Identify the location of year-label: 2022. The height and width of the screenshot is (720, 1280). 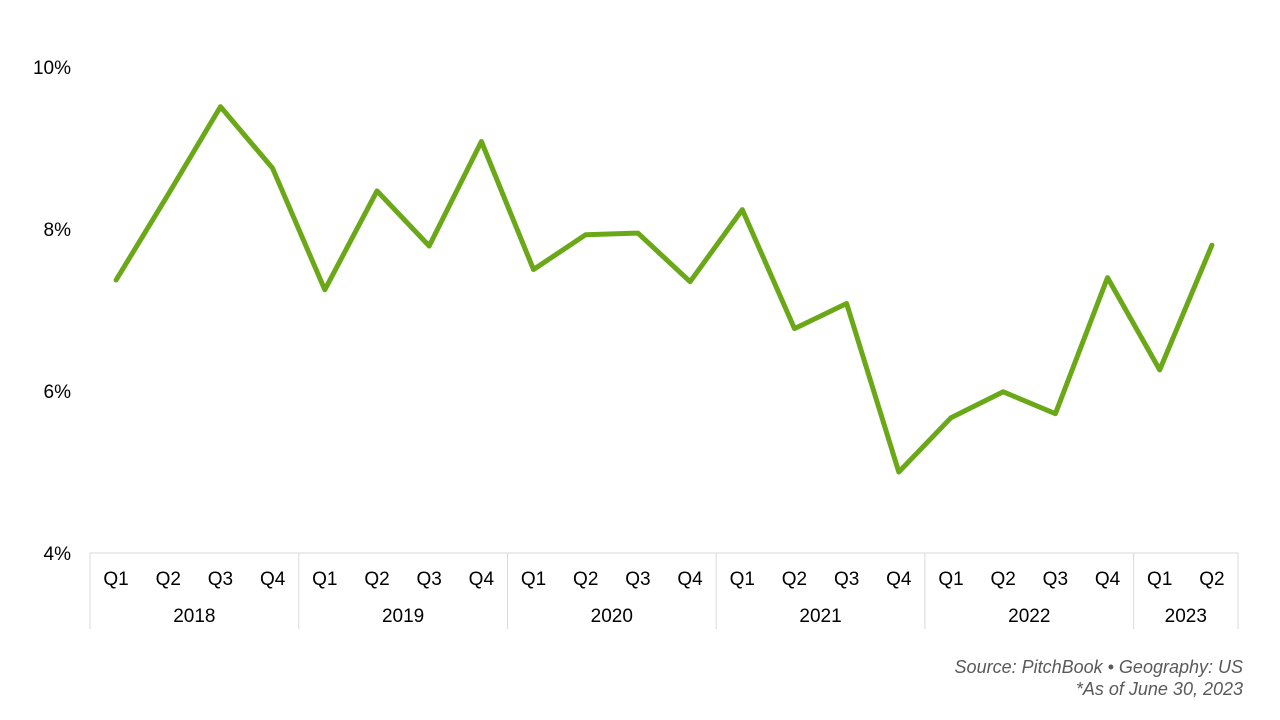
(1029, 616).